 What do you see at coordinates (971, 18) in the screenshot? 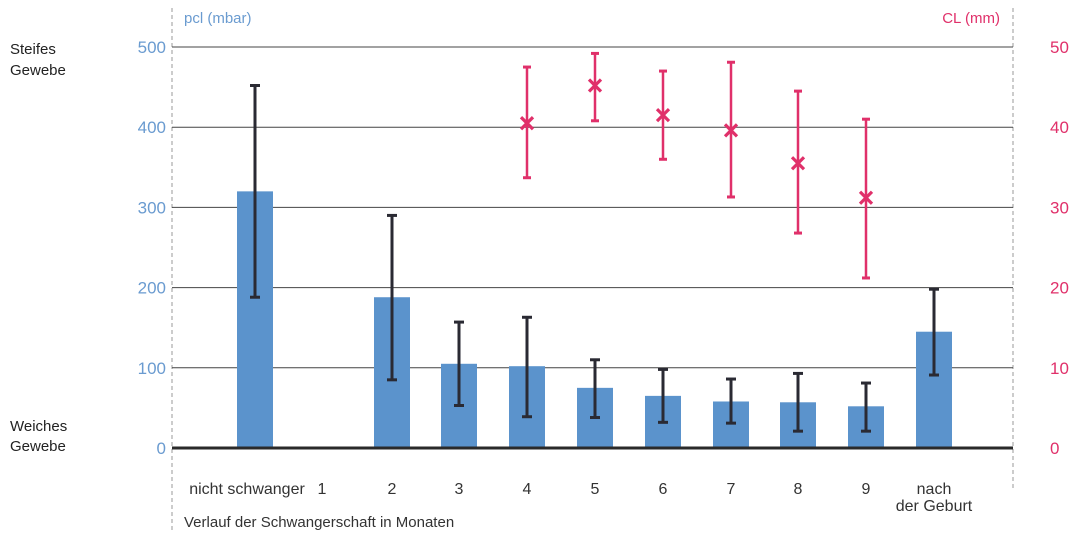
I see `right-axis-title: CL (mm)` at bounding box center [971, 18].